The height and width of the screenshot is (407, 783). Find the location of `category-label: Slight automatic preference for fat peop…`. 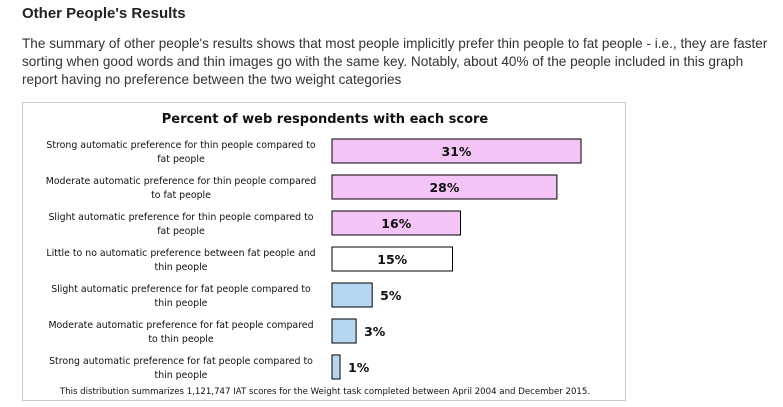

category-label: Slight automatic preference for fat peop… is located at coordinates (181, 296).